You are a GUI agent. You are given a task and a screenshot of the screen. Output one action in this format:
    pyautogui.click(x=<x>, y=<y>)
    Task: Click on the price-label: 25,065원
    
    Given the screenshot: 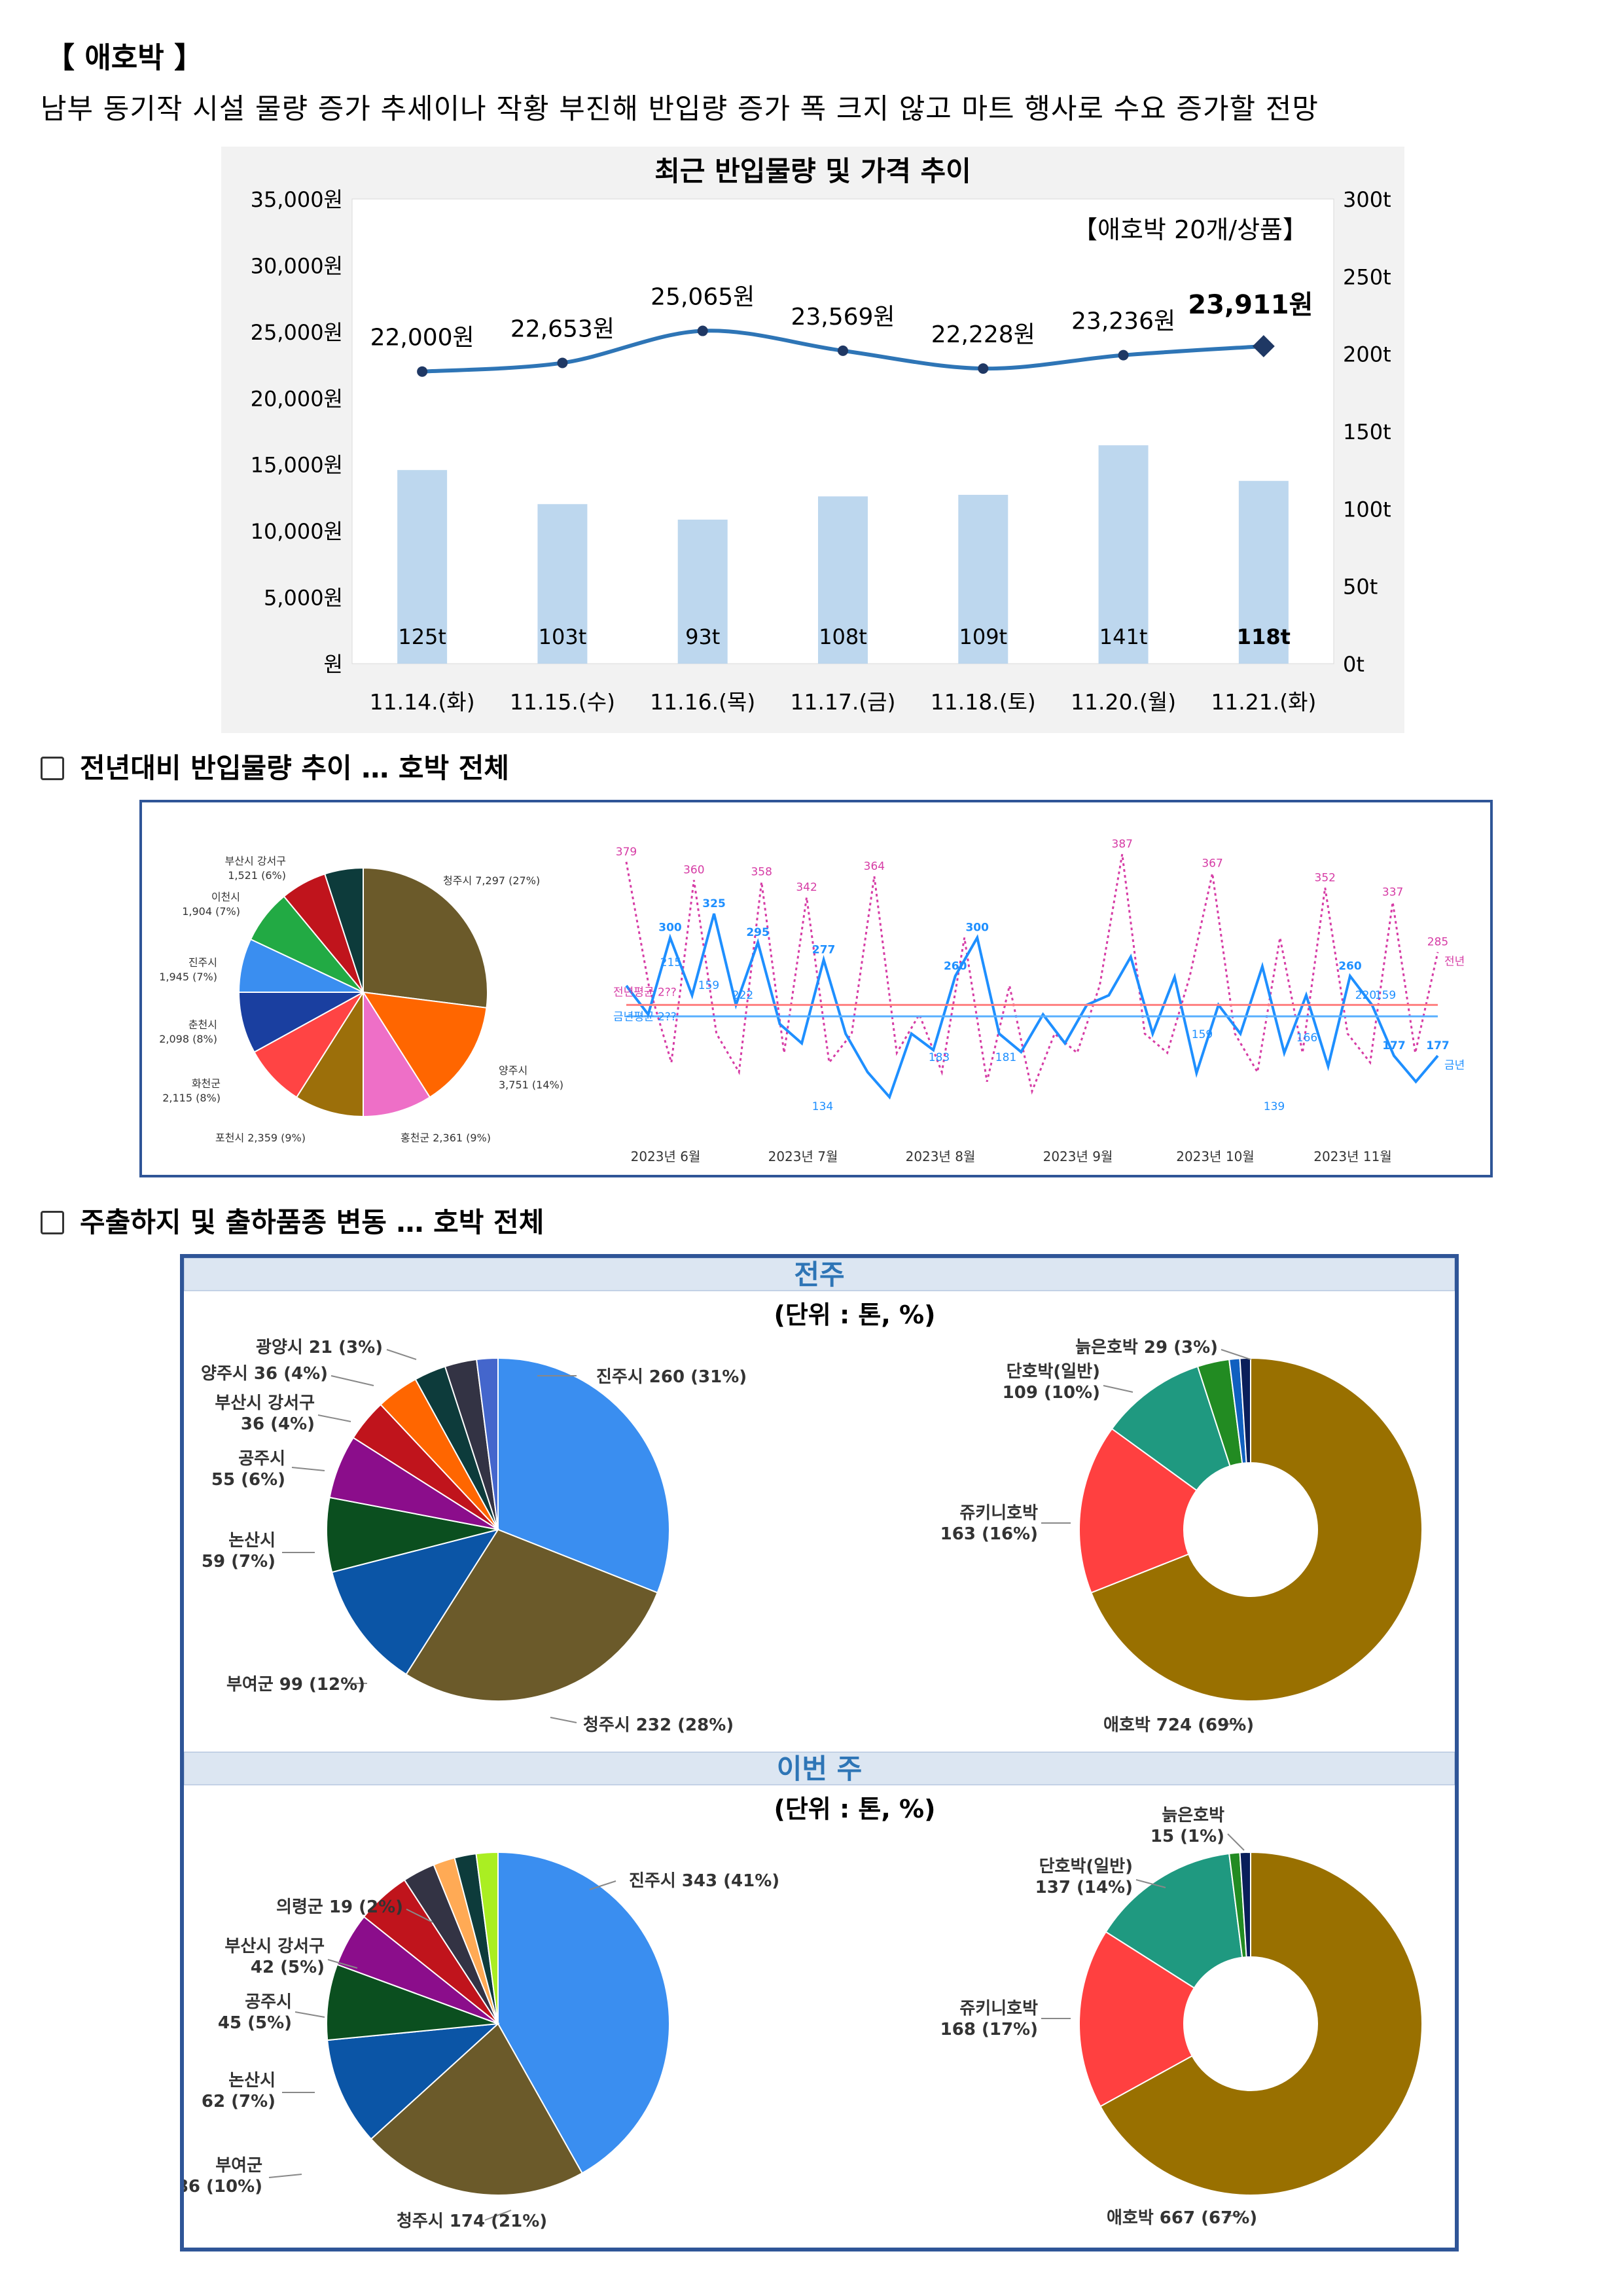 What is the action you would take?
    pyautogui.click(x=703, y=297)
    